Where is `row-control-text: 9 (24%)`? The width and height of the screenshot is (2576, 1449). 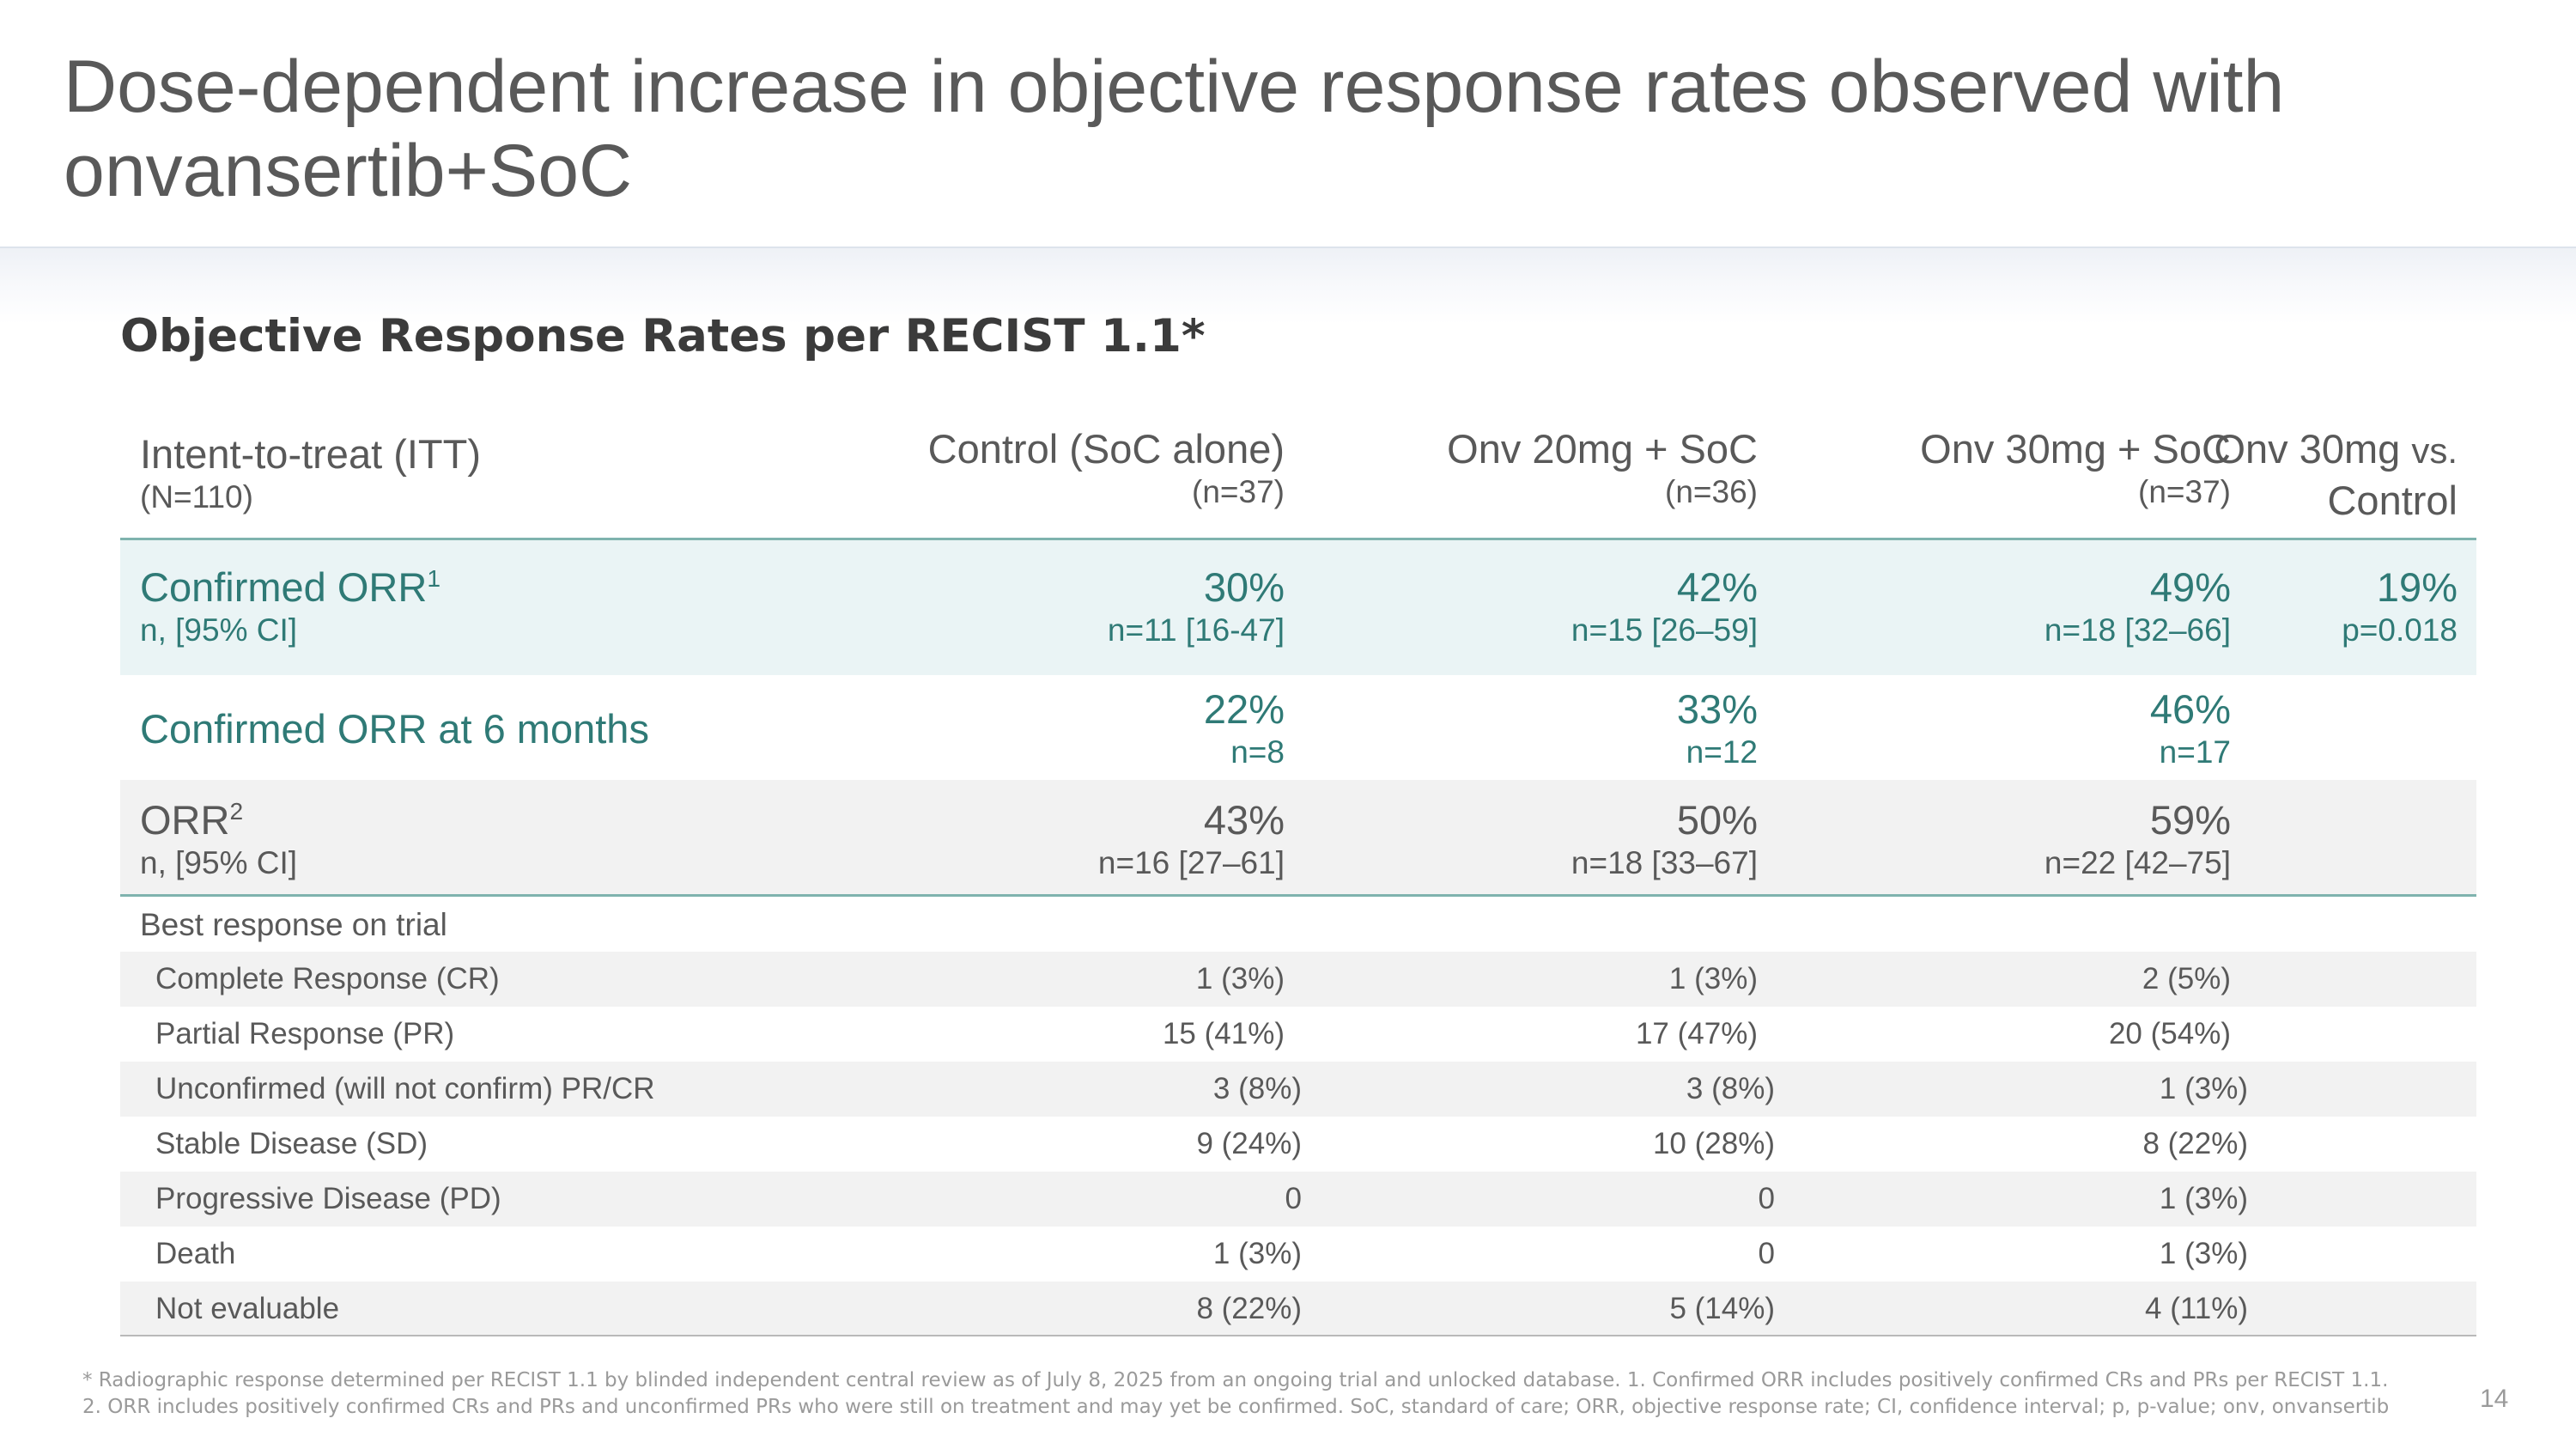
row-control-text: 9 (24%) is located at coordinates (1249, 1143).